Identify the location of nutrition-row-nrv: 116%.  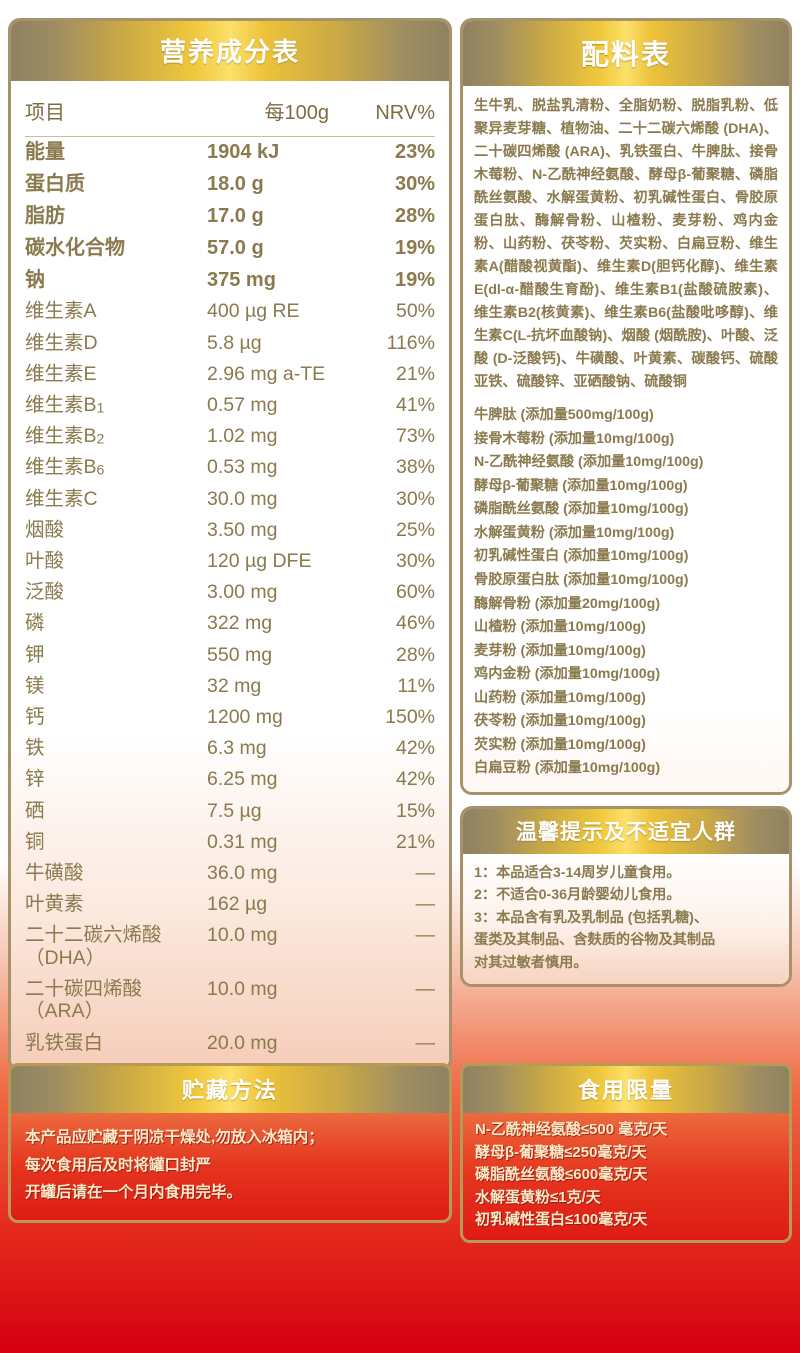
(410, 342).